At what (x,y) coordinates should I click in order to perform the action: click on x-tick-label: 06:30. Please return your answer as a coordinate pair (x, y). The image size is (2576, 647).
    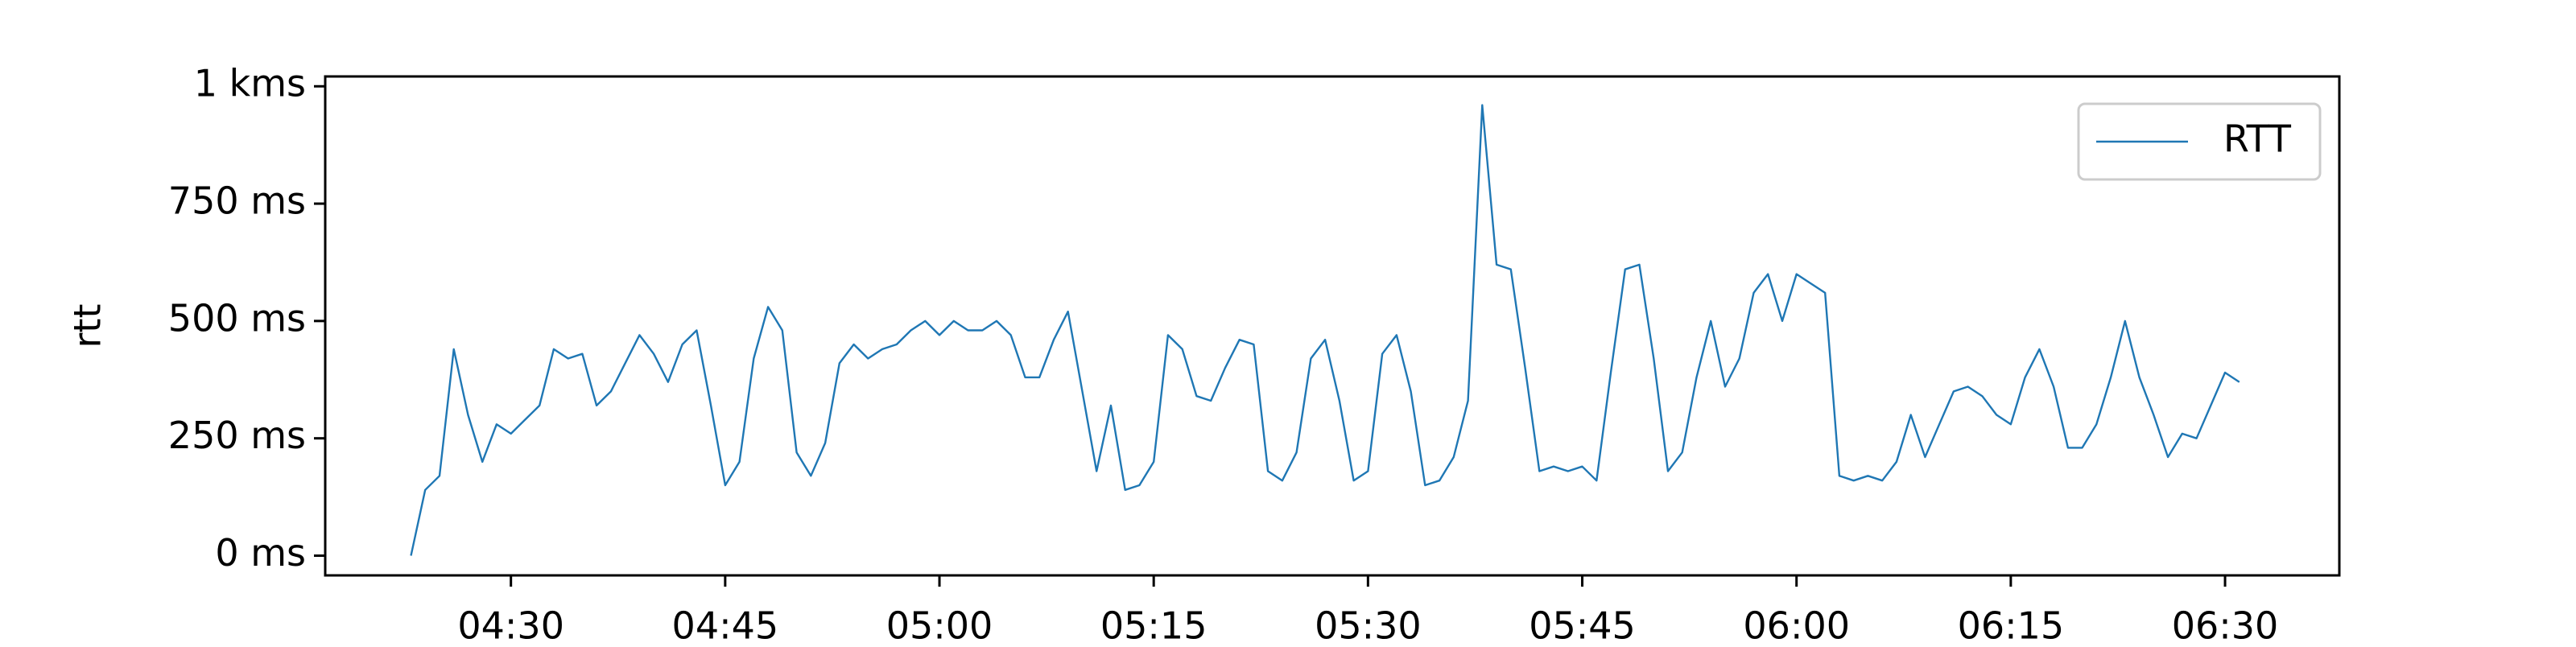
    Looking at the image, I should click on (2225, 624).